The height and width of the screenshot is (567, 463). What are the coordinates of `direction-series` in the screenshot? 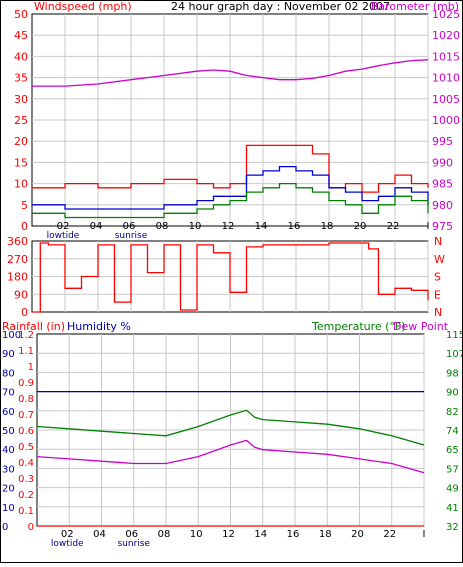 It's located at (230, 277).